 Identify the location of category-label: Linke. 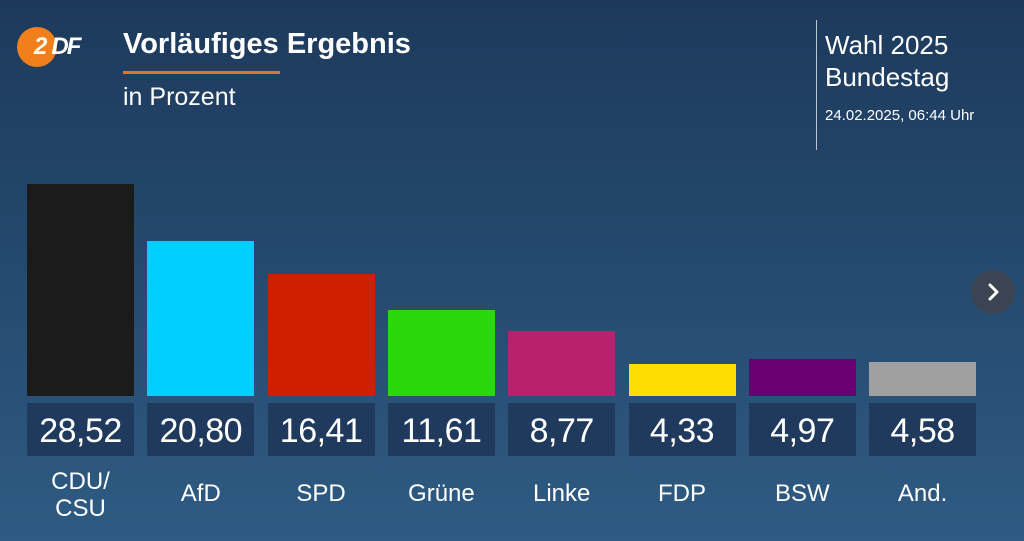
(562, 493).